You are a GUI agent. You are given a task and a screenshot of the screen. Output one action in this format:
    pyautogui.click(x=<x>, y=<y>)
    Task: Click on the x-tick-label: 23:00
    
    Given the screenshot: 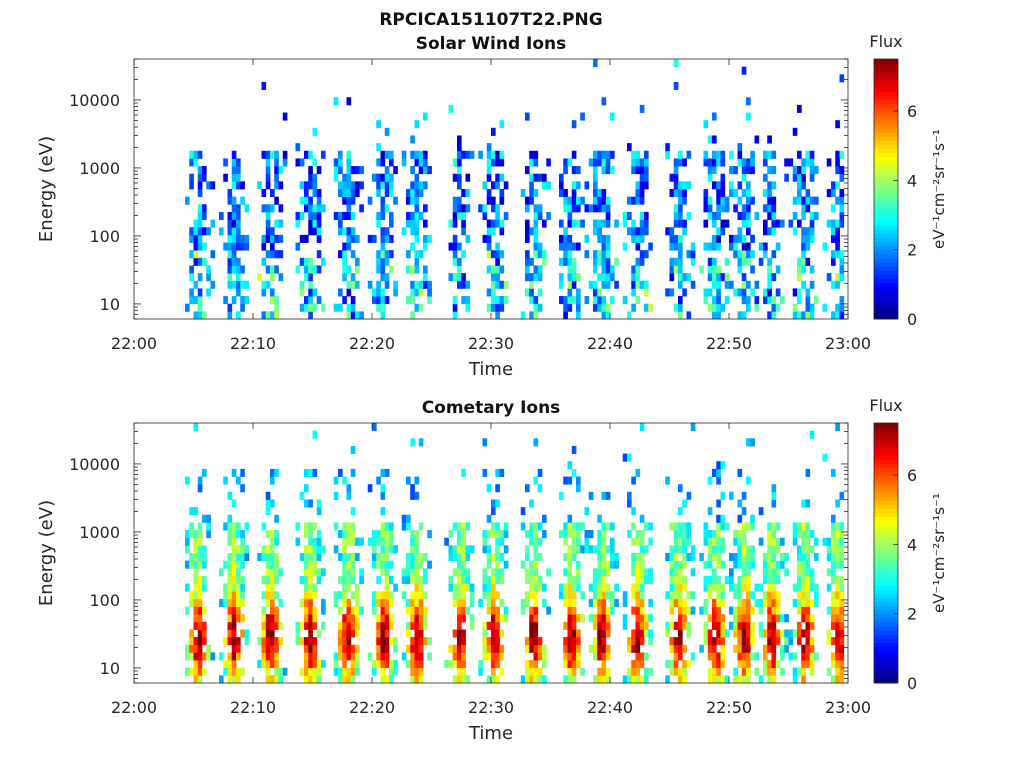 What is the action you would take?
    pyautogui.click(x=848, y=343)
    